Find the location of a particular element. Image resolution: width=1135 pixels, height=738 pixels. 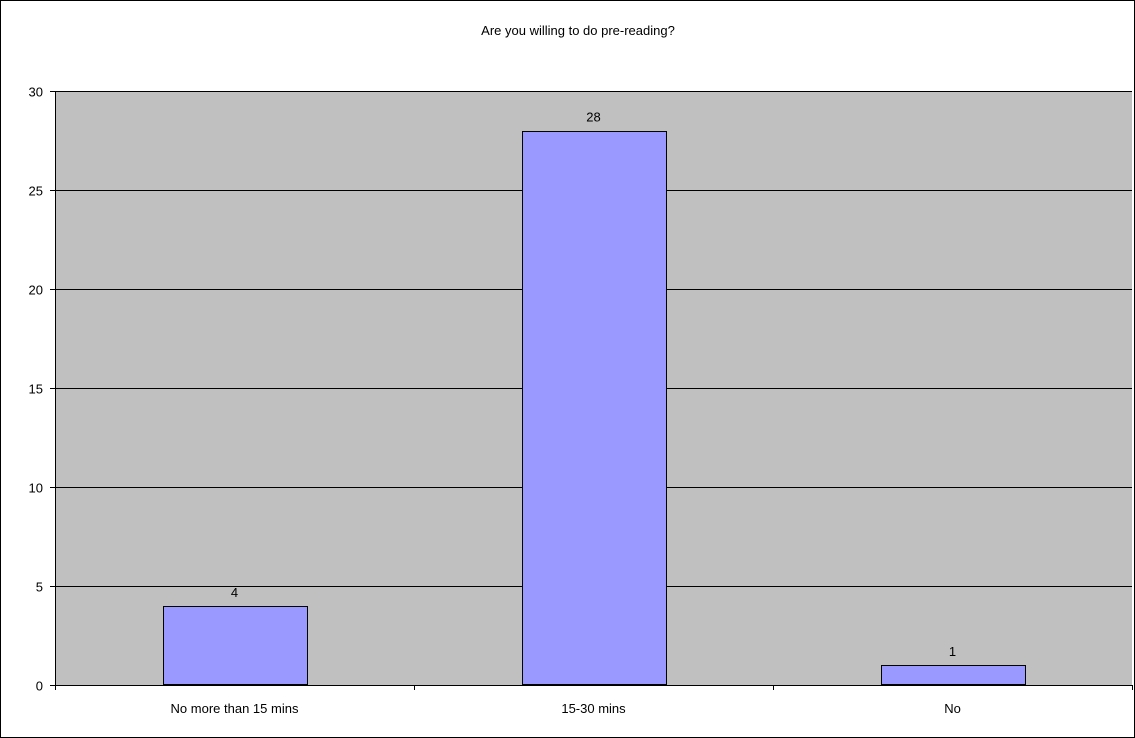

y-tick-label-30: 30 is located at coordinates (36, 92).